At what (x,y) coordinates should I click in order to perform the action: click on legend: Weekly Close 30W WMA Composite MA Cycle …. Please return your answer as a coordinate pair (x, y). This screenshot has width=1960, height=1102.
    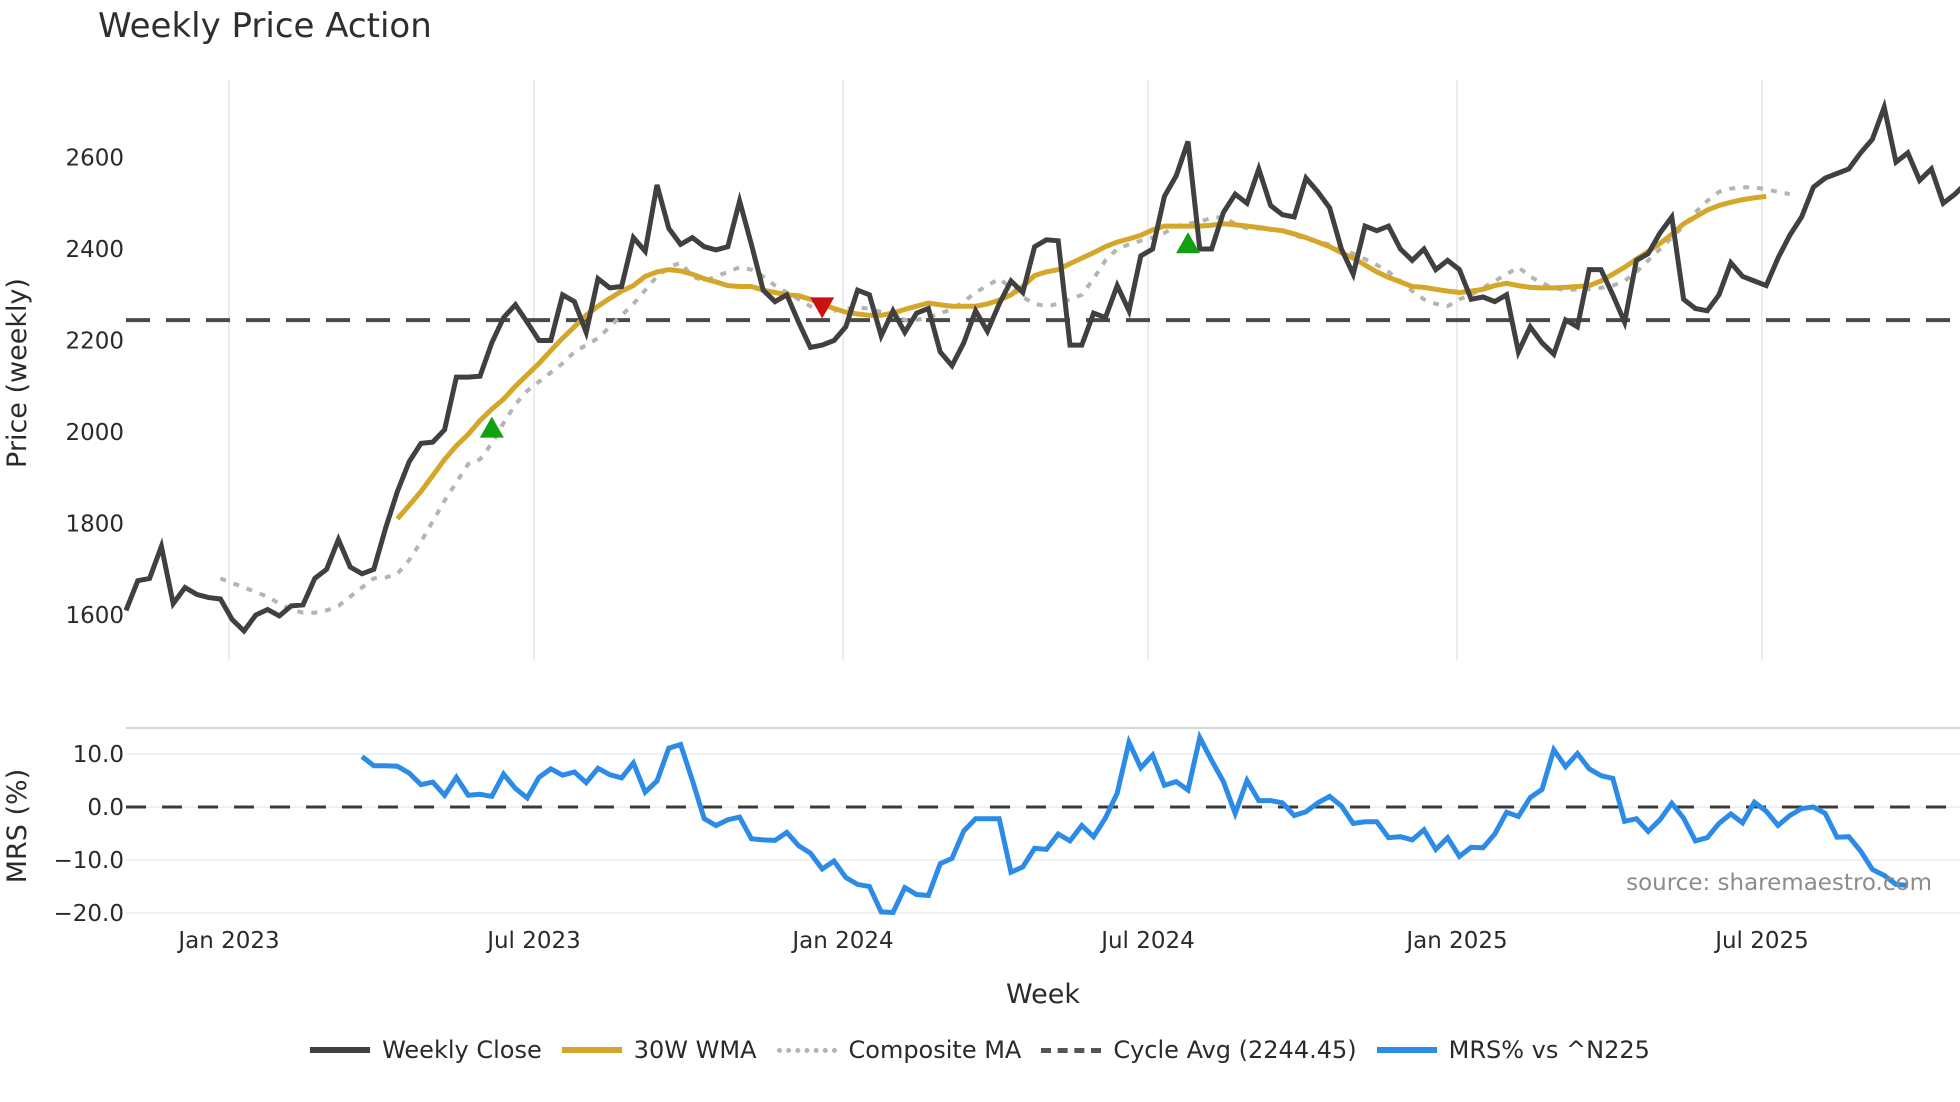
    Looking at the image, I should click on (980, 1050).